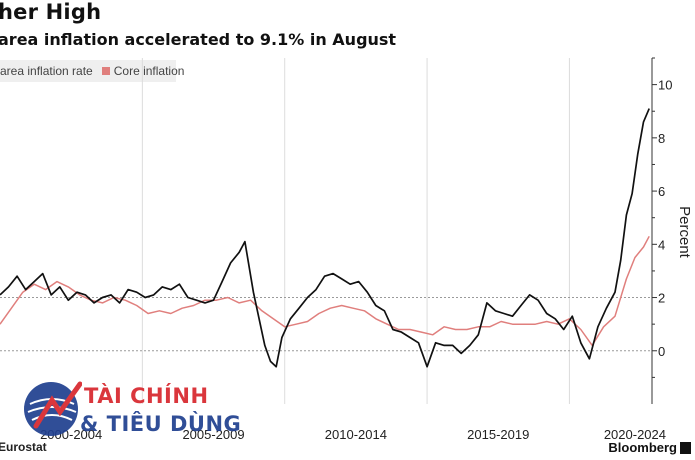 The width and height of the screenshot is (695, 460). What do you see at coordinates (149, 71) in the screenshot?
I see `legend-label-core: Core inflation` at bounding box center [149, 71].